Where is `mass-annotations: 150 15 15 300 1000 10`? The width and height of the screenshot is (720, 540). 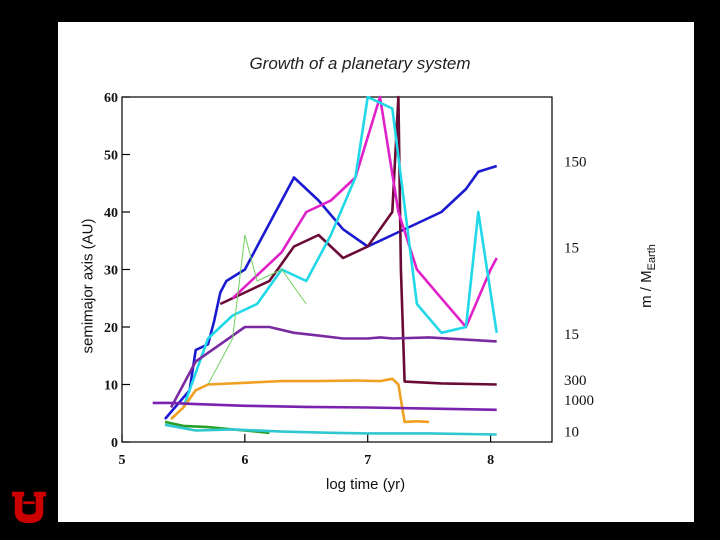
mass-annotations: 150 15 15 300 1000 10 is located at coordinates (579, 297).